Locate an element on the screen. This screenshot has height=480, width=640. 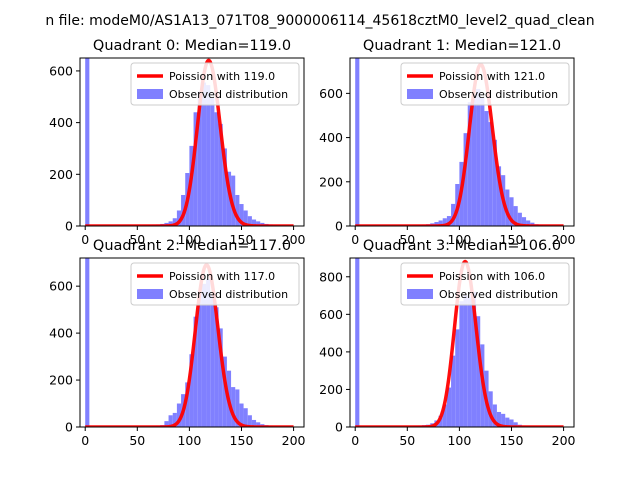
y-tick-label: 600 is located at coordinates (331, 93).